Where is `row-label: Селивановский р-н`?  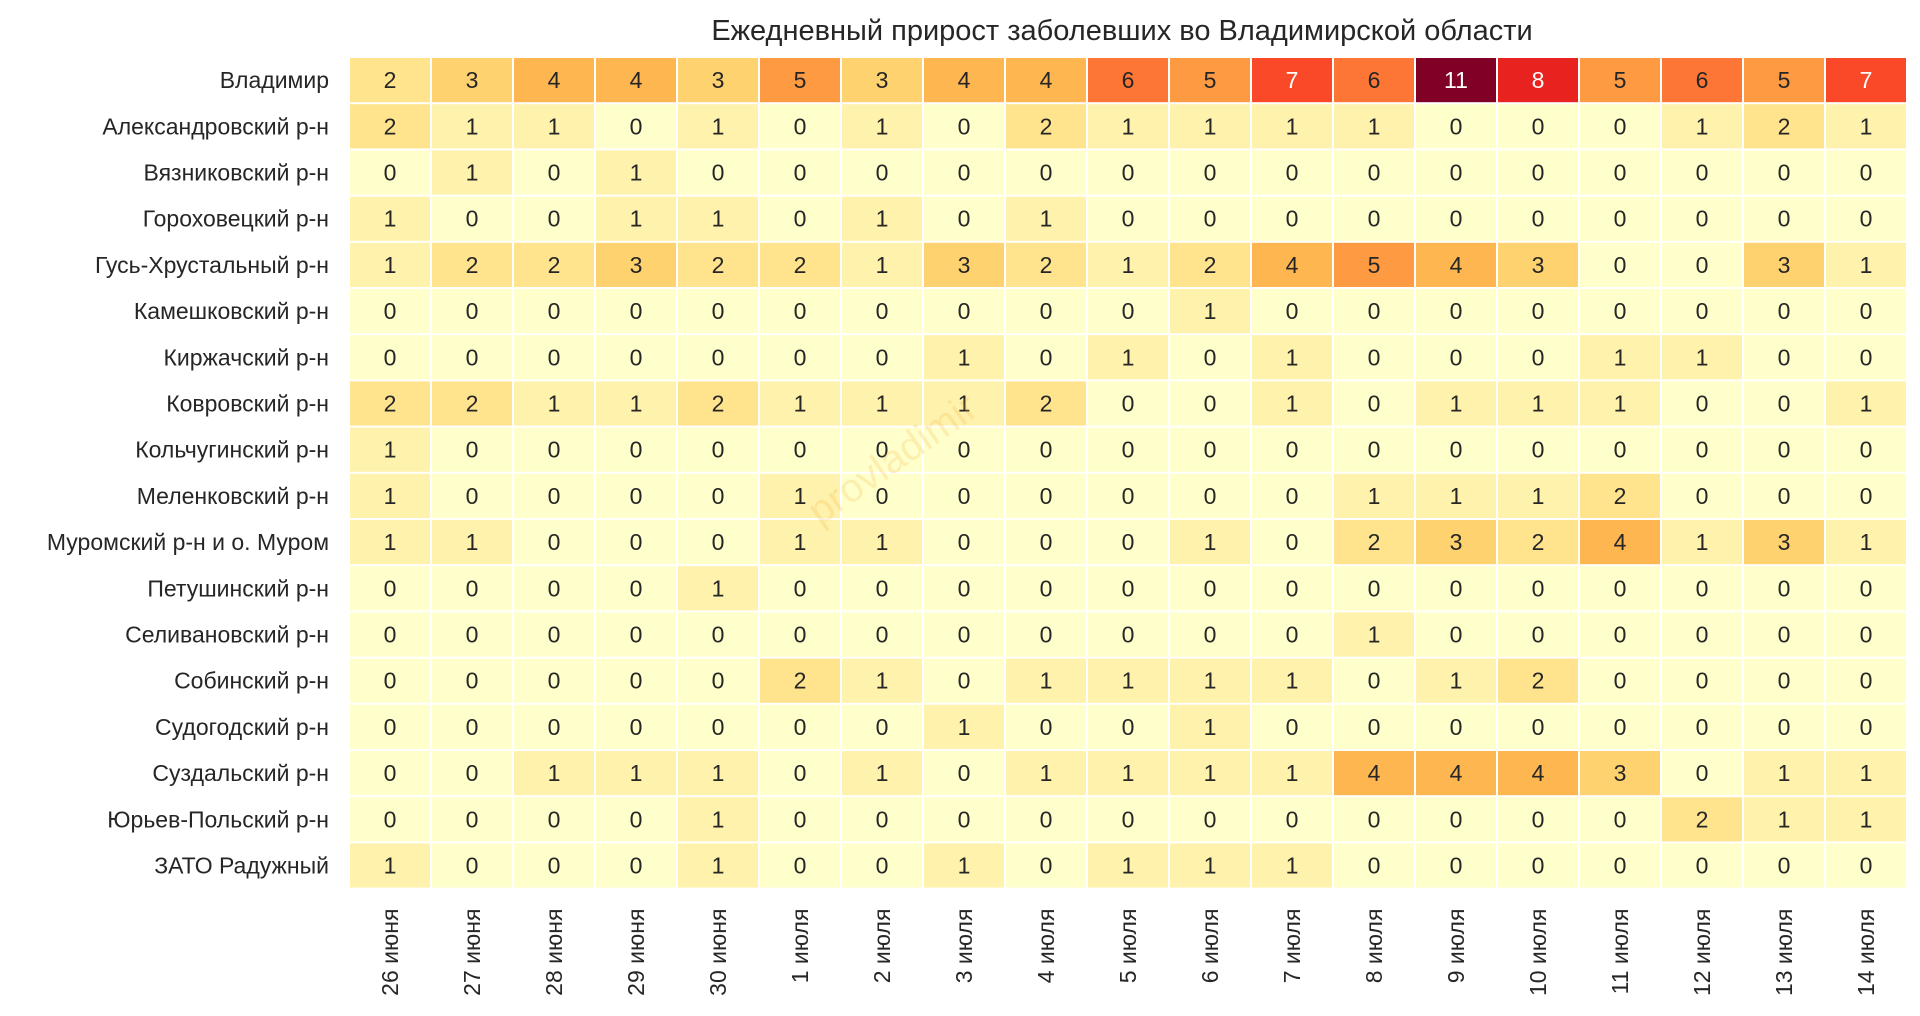 row-label: Селивановский р-н is located at coordinates (227, 635).